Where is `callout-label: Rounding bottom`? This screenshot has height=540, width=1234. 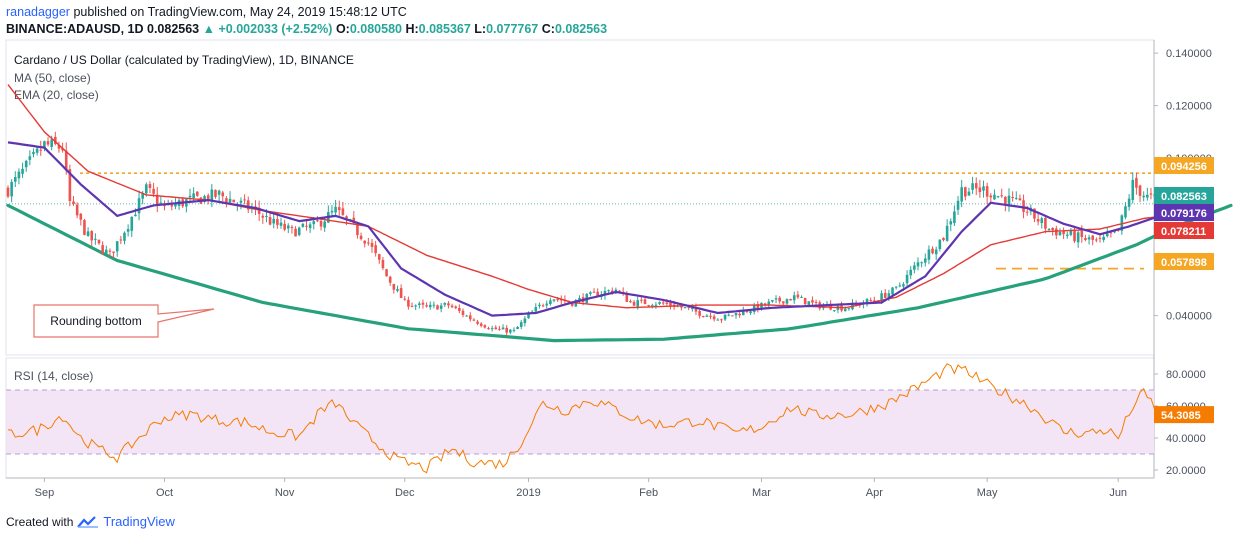 callout-label: Rounding bottom is located at coordinates (95, 321).